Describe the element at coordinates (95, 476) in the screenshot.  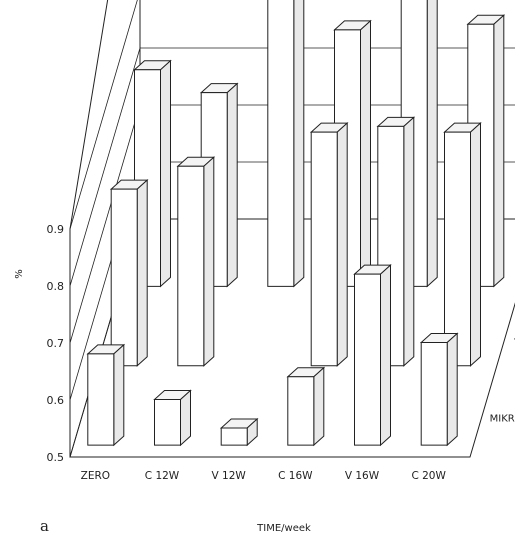
I see `x-tick-label: ZERO` at that location.